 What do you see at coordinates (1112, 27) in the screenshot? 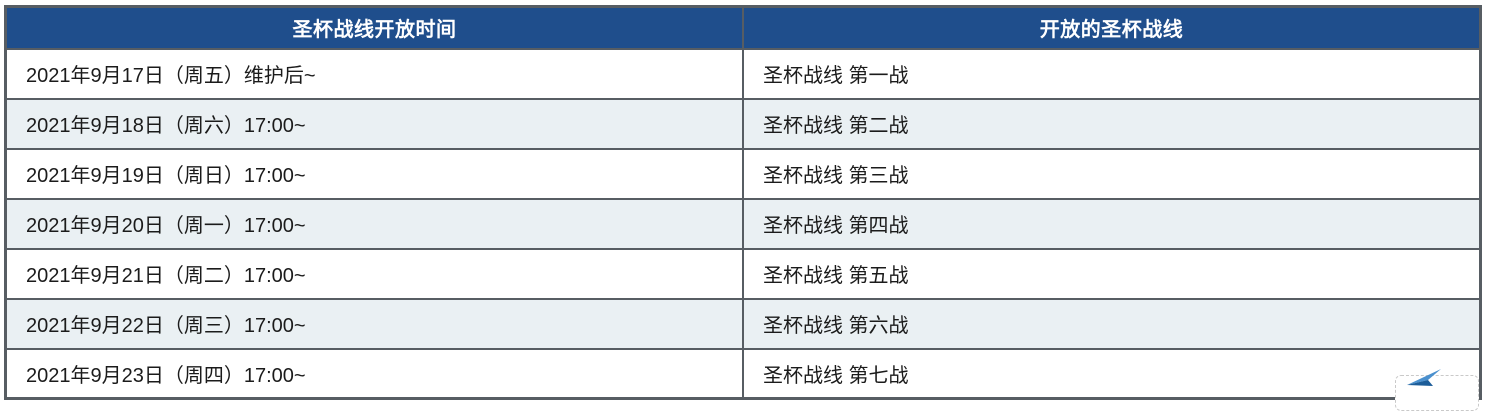
I see `column-header-open-front: 开放的圣杯战线` at bounding box center [1112, 27].